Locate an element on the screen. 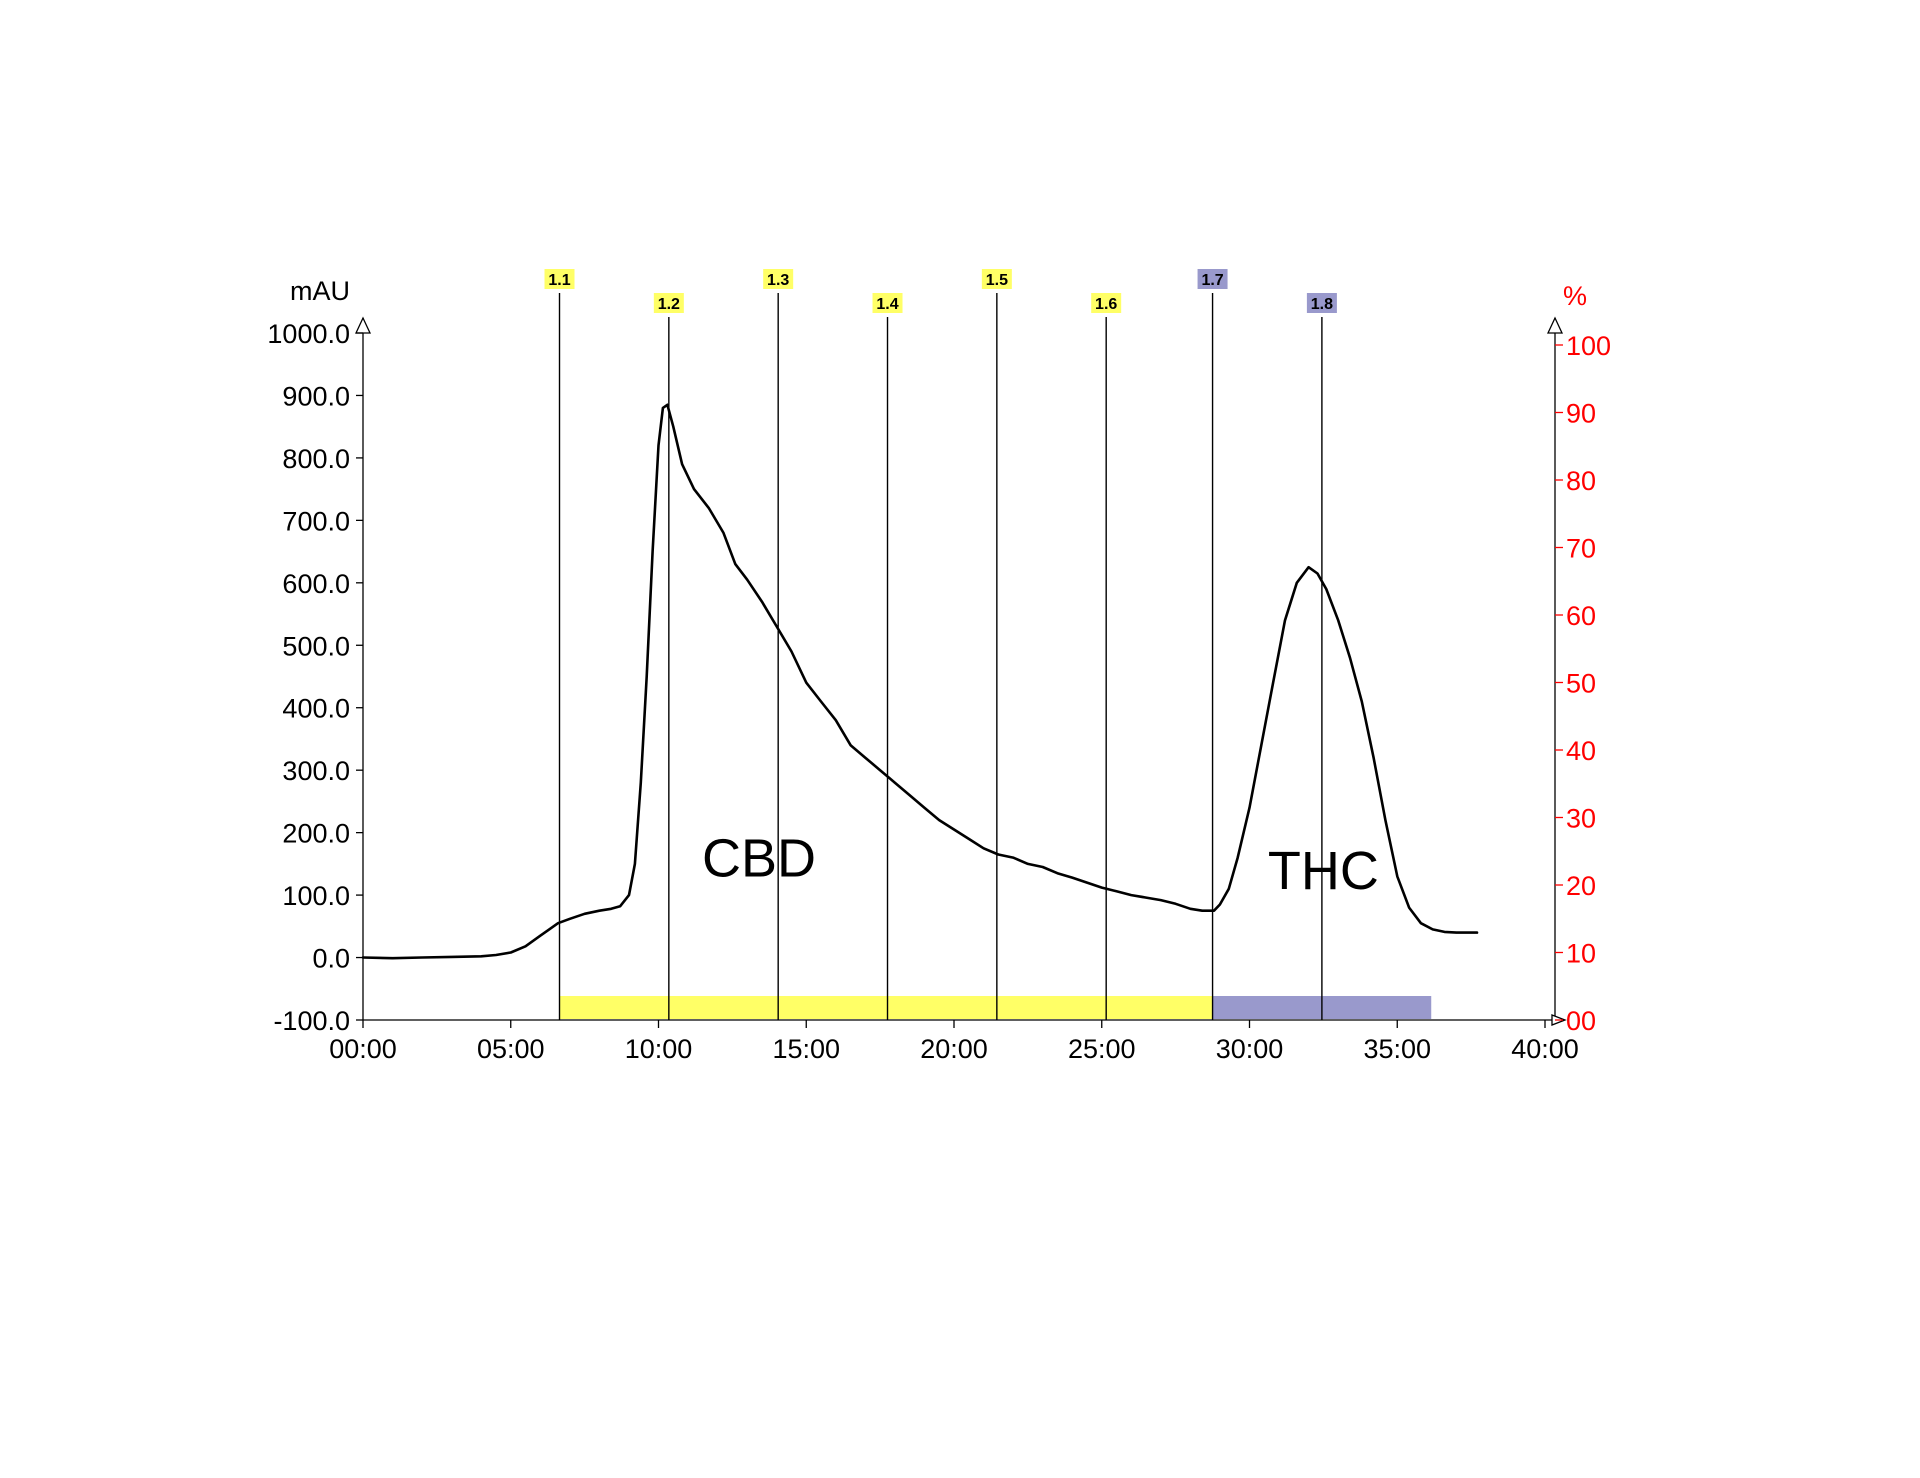  y2-tick-label: 70 is located at coordinates (1581, 549).